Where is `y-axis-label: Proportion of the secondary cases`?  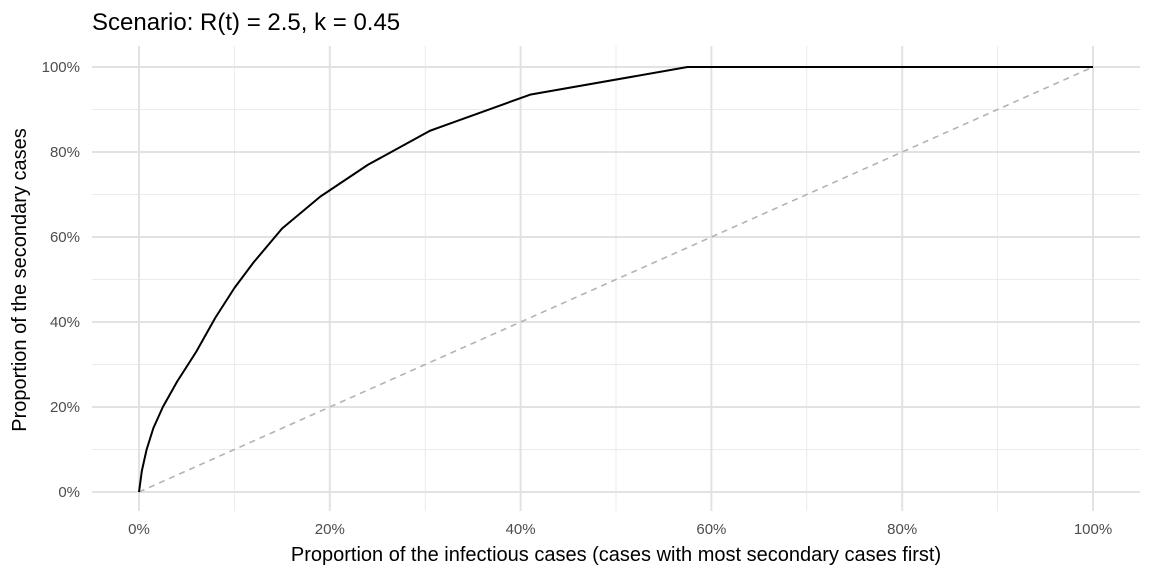
y-axis-label: Proportion of the secondary cases is located at coordinates (20, 280).